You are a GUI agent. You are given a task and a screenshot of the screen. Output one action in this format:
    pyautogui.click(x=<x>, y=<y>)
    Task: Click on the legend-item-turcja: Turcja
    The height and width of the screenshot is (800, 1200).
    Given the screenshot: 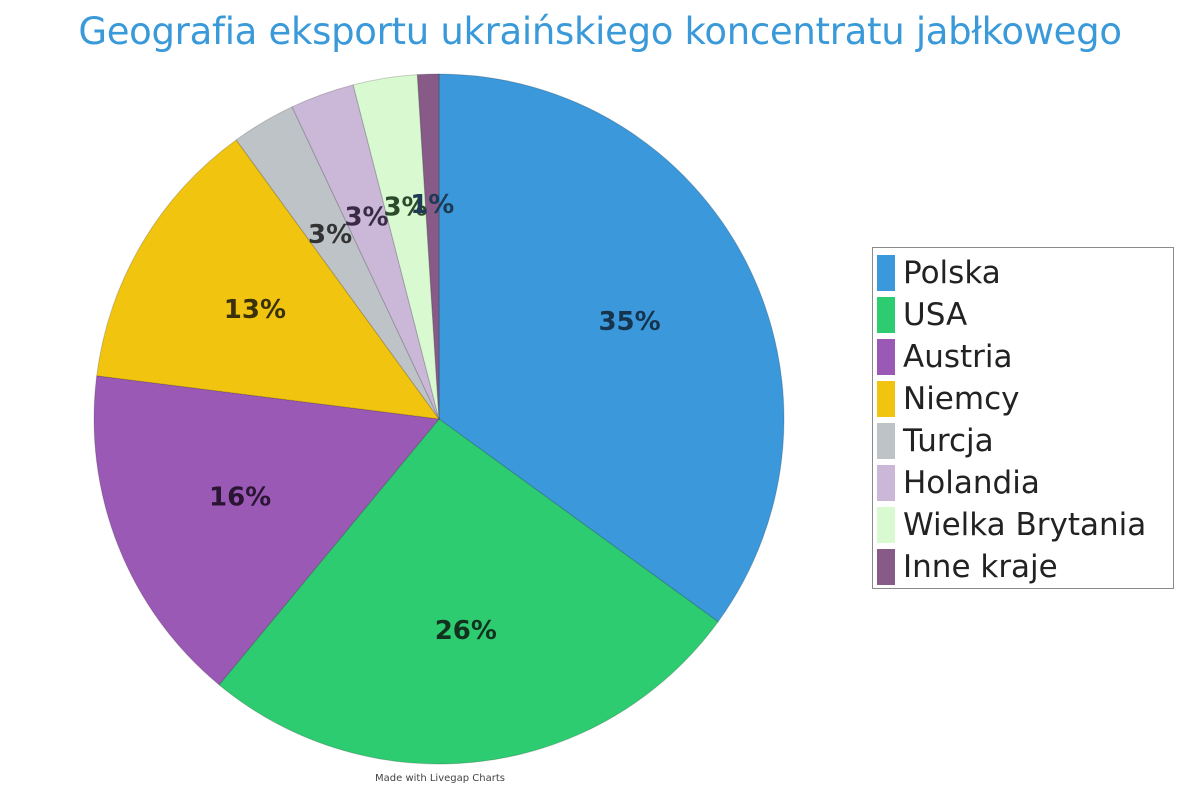 What is the action you would take?
    pyautogui.click(x=1025, y=441)
    